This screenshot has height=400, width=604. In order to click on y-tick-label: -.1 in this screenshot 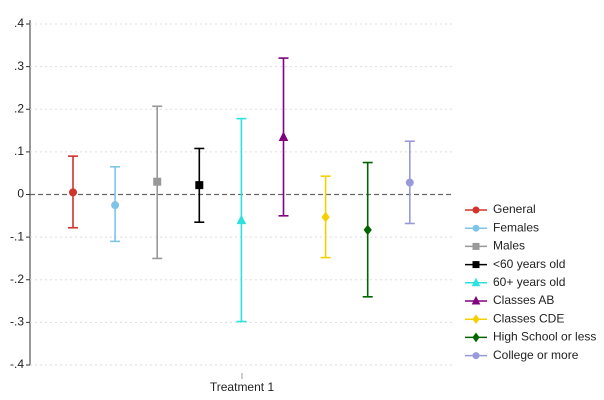, I will do `click(17, 236)`.